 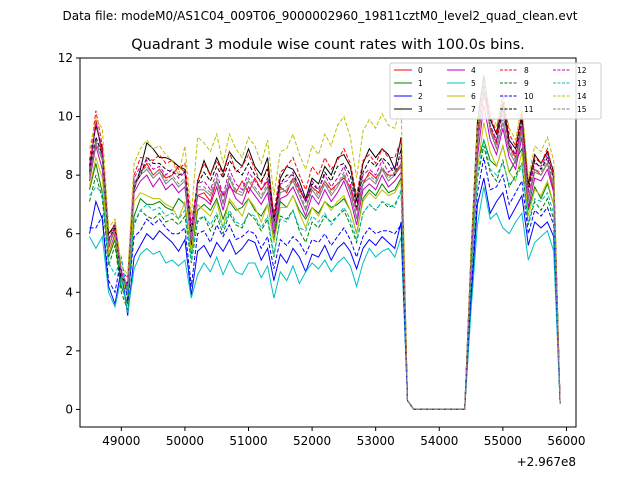 What do you see at coordinates (69, 351) in the screenshot?
I see `y-tick-label: 2` at bounding box center [69, 351].